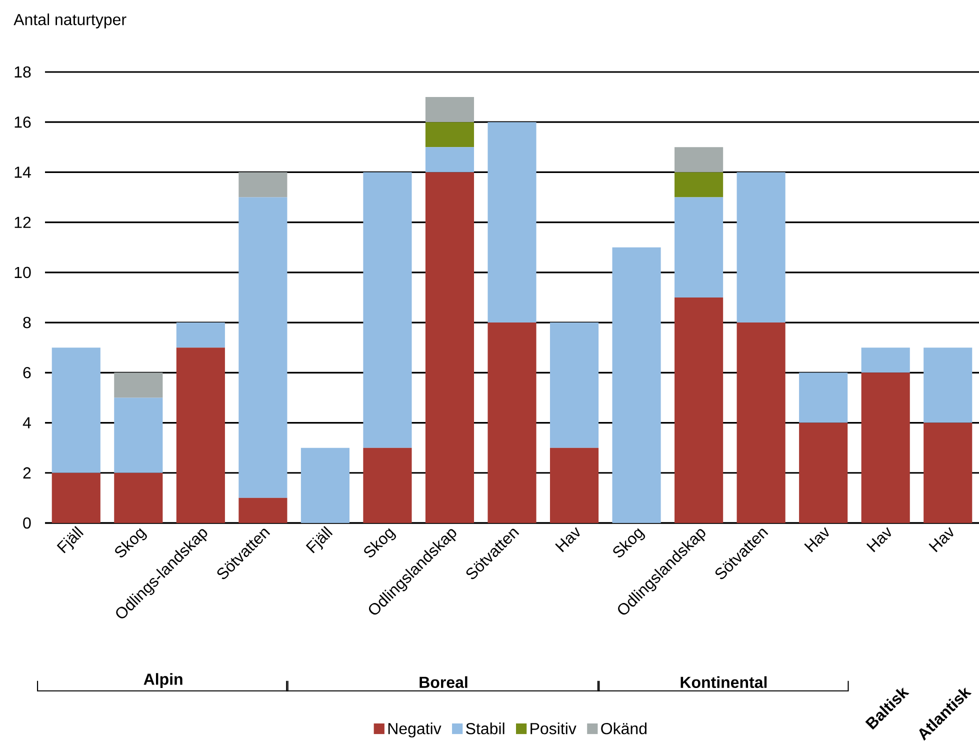 This screenshot has height=749, width=979. Describe the element at coordinates (27, 523) in the screenshot. I see `y-tick-label: 0` at that location.